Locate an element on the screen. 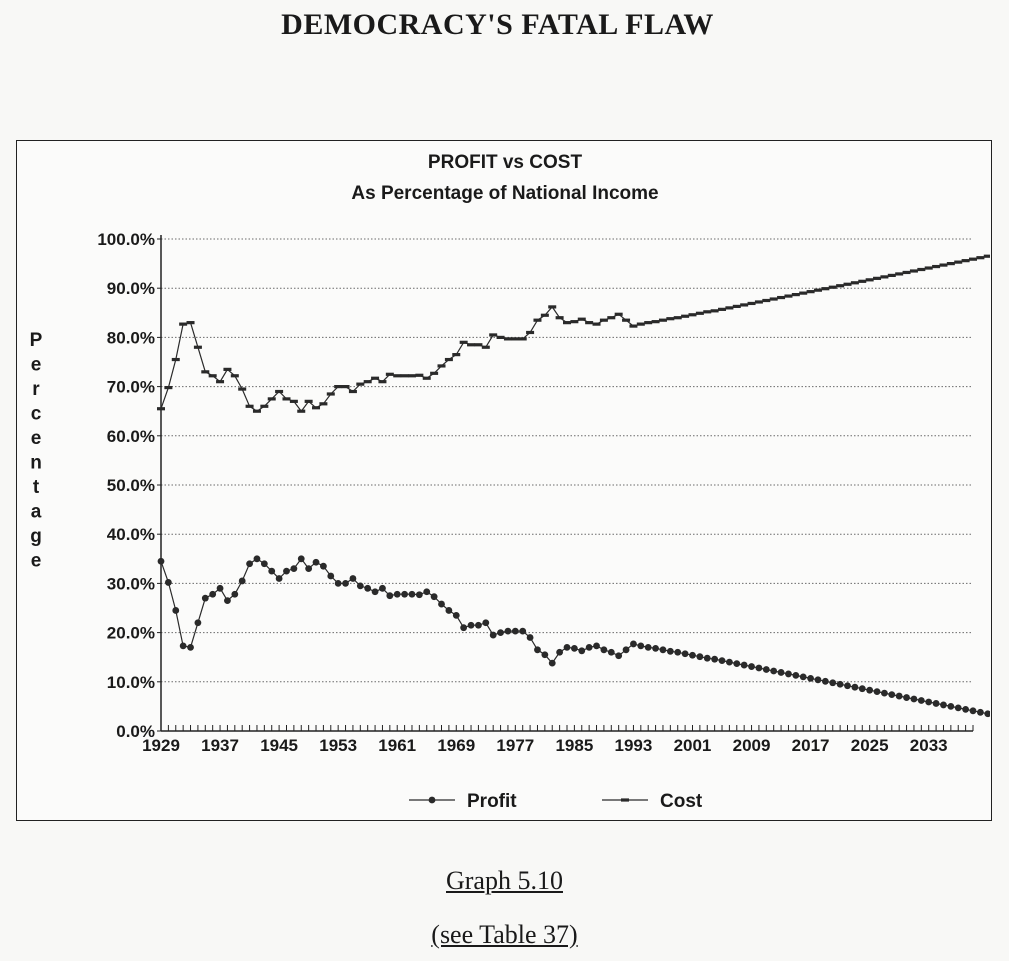 Image resolution: width=1009 pixels, height=961 pixels. y-axis-label-letter: P is located at coordinates (36, 340).